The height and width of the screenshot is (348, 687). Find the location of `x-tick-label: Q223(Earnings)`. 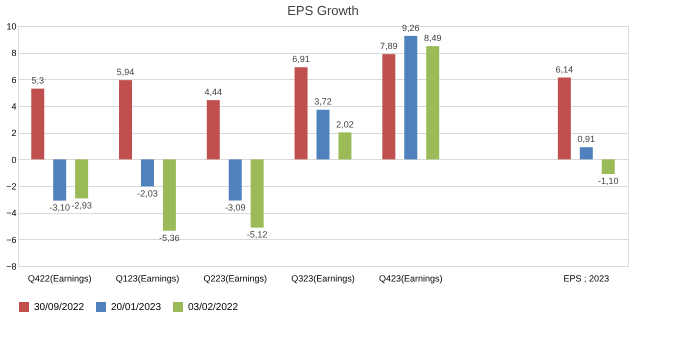

x-tick-label: Q223(Earnings) is located at coordinates (235, 279).